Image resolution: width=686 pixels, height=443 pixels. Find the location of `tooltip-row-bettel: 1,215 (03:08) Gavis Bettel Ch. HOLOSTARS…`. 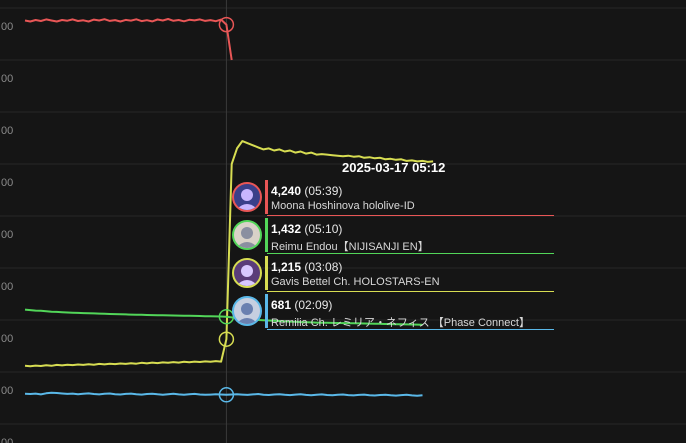

tooltip-row-bettel: 1,215 (03:08) Gavis Bettel Ch. HOLOSTARS… is located at coordinates (393, 275).